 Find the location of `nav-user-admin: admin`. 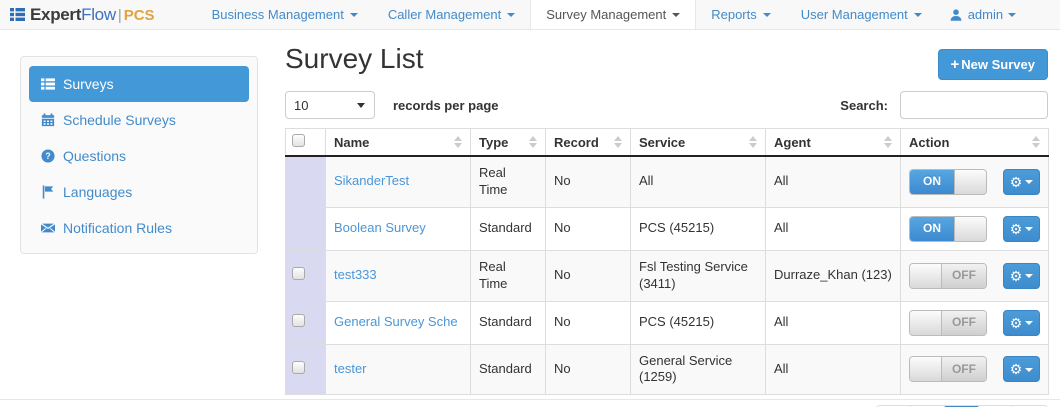

nav-user-admin: admin is located at coordinates (982, 14).